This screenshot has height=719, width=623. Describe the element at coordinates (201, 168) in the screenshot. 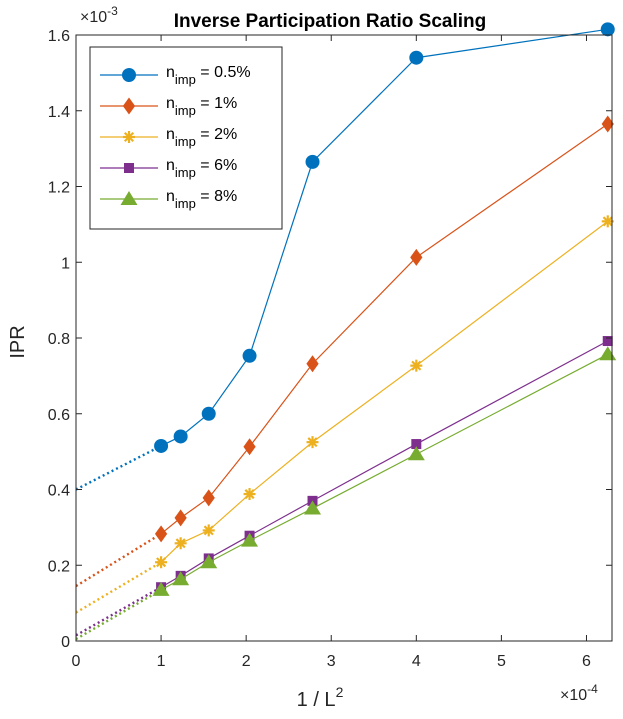

I see `legend-label: nimp = 6%` at that location.